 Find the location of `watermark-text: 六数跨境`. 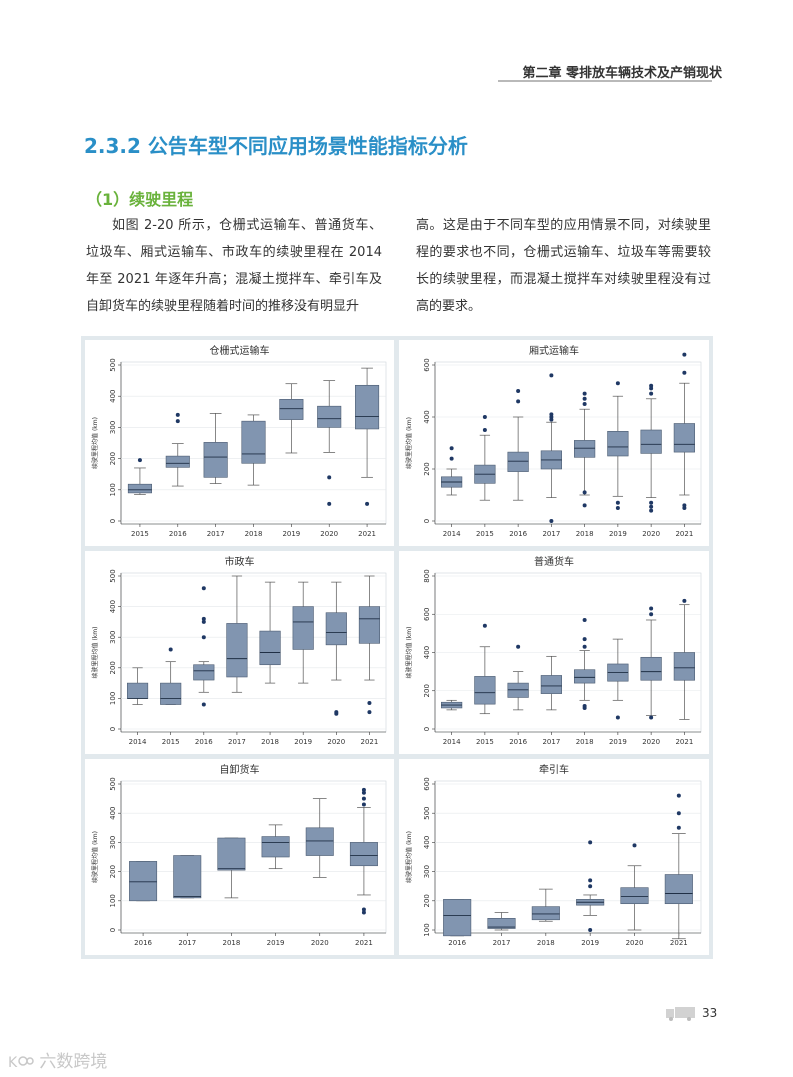

watermark-text: 六数跨境 is located at coordinates (73, 1062).